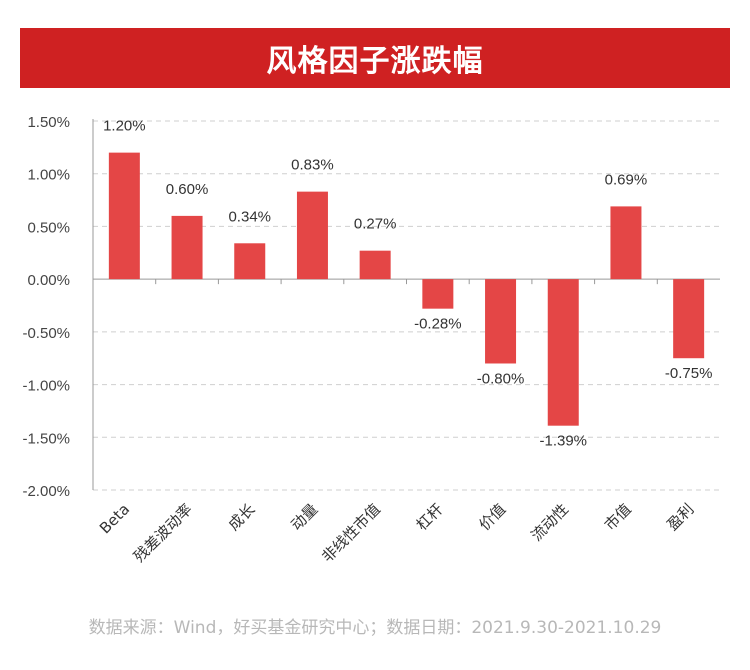  I want to click on data-label: -1.39%, so click(563, 441).